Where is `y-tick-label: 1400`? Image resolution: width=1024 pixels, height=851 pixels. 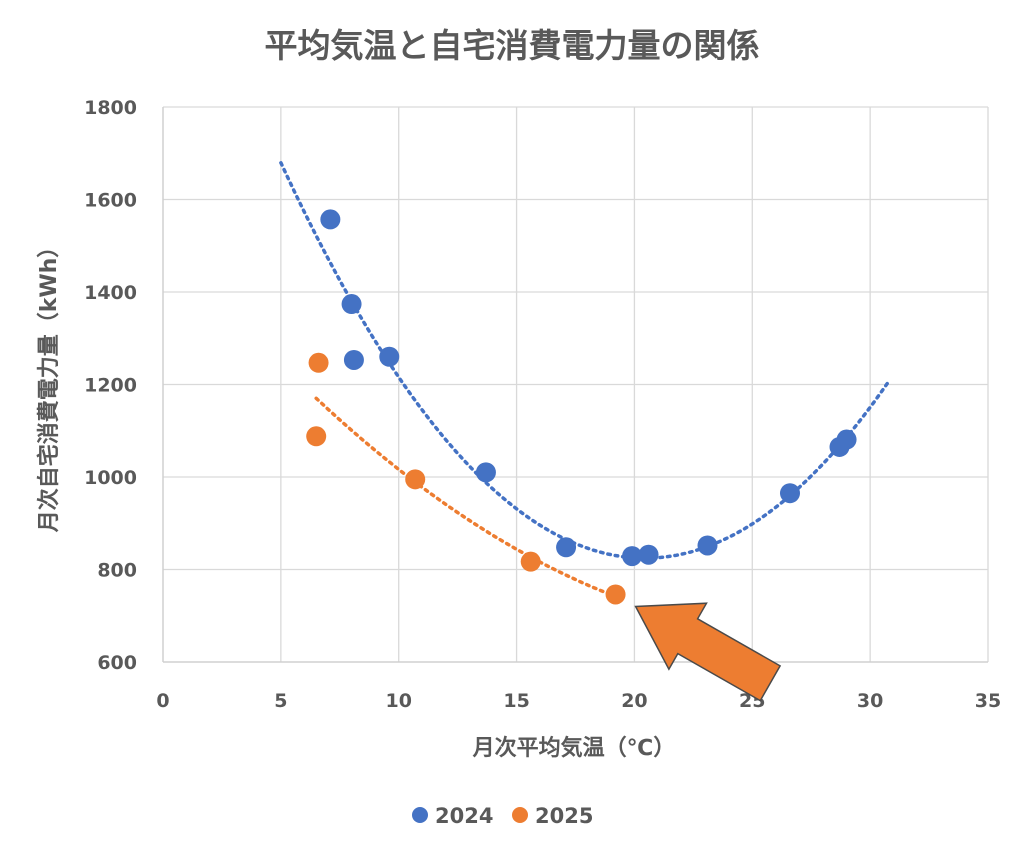 y-tick-label: 1400 is located at coordinates (110, 293).